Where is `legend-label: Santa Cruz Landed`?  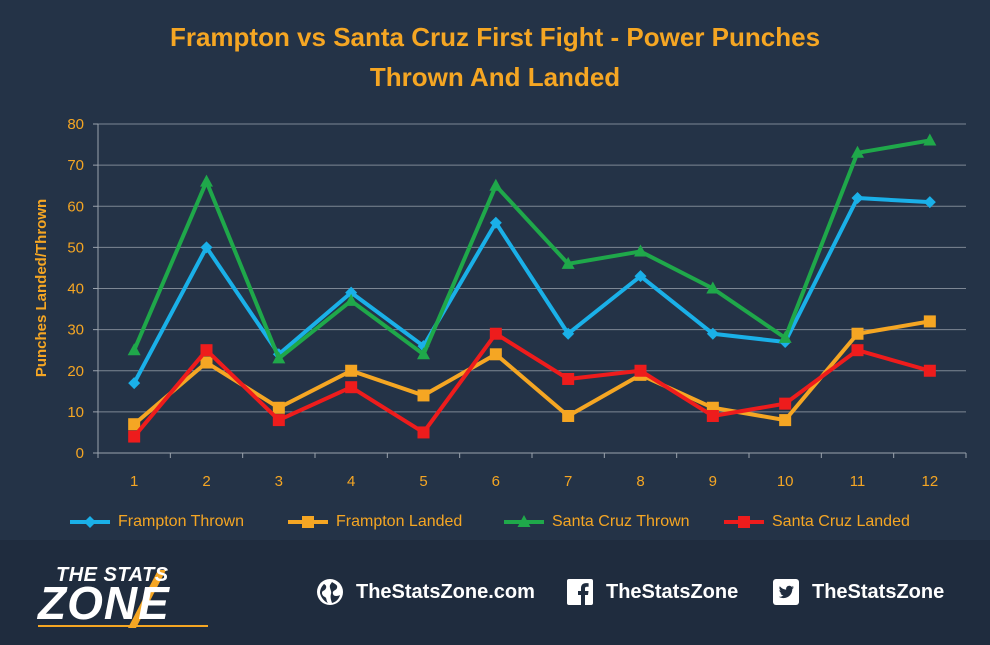
legend-label: Santa Cruz Landed is located at coordinates (841, 521).